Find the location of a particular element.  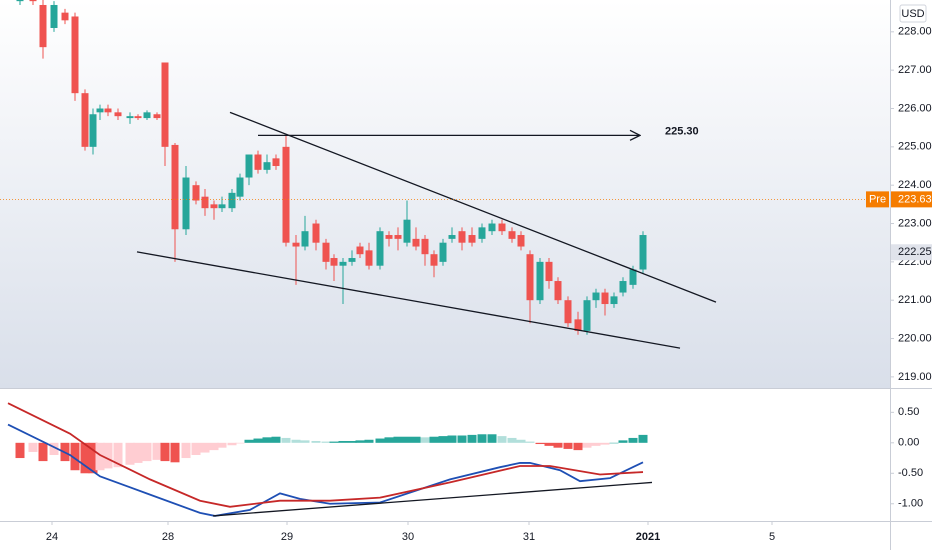

currency-box is located at coordinates (913, 13).